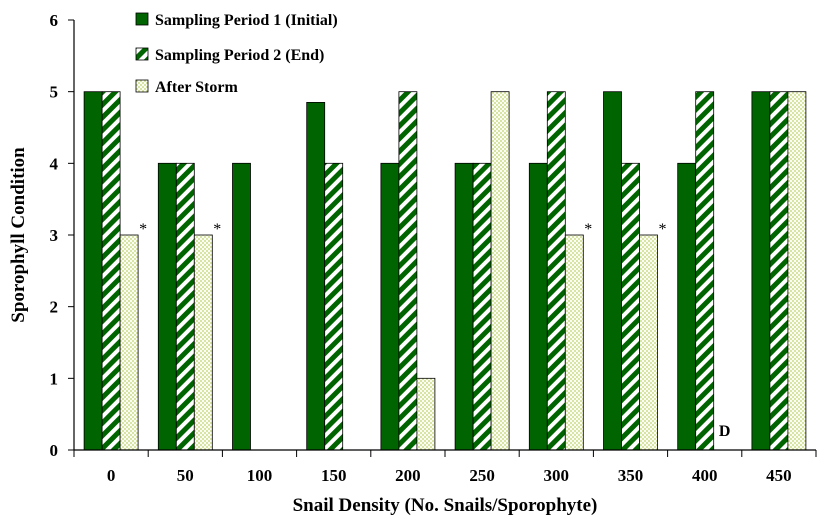 This screenshot has height=518, width=817. Describe the element at coordinates (246, 20) in the screenshot. I see `legend-label-series-1: Sampling Period 1 (Initial)` at that location.